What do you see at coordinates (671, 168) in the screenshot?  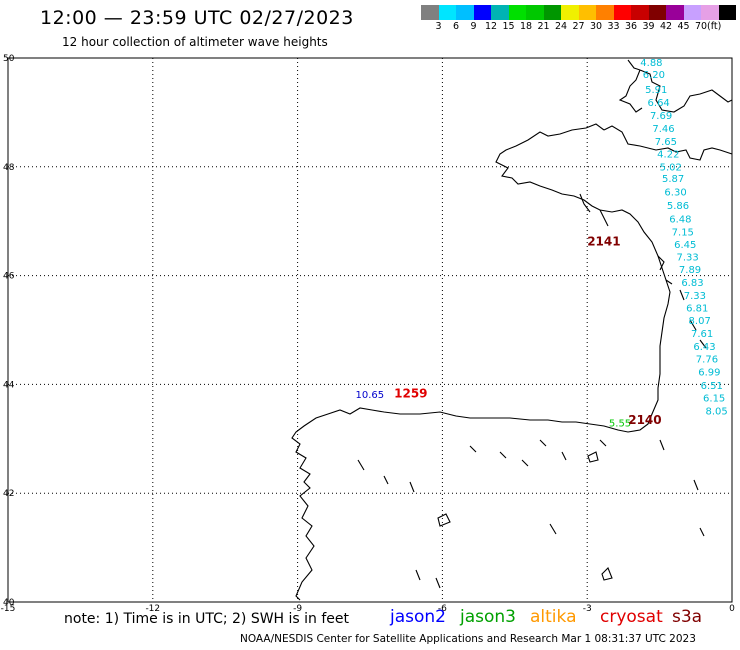 I see `wave-height-label: 5.02` at bounding box center [671, 168].